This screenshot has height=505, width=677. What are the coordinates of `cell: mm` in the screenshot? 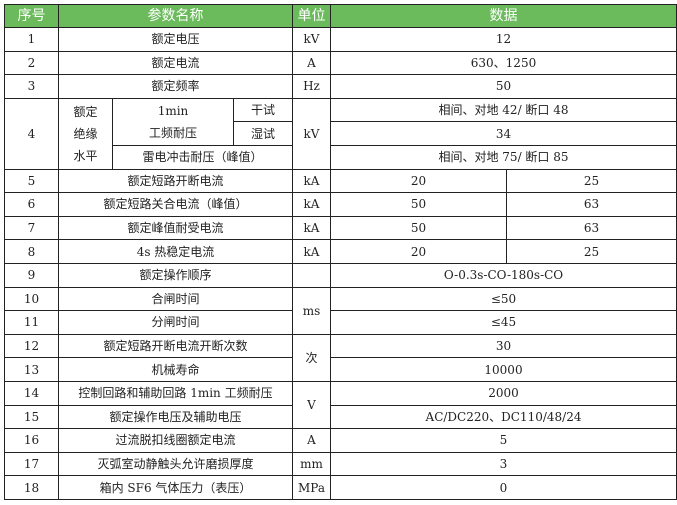 It's located at (311, 464).